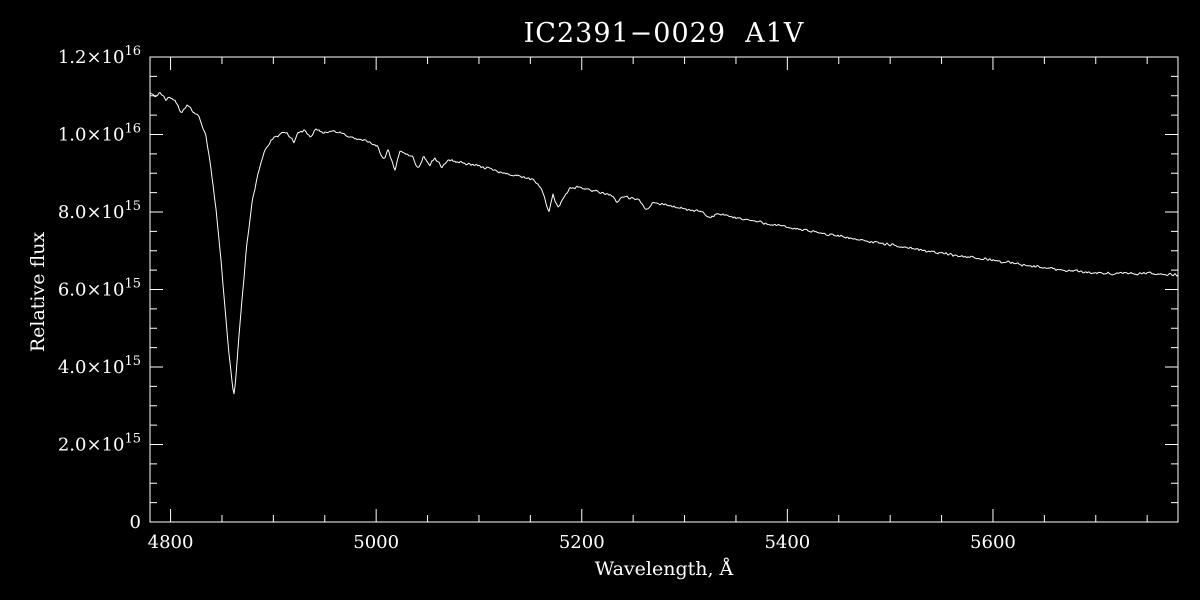 This screenshot has height=600, width=1200. Describe the element at coordinates (582, 542) in the screenshot. I see `x-tick-label: 5200` at that location.